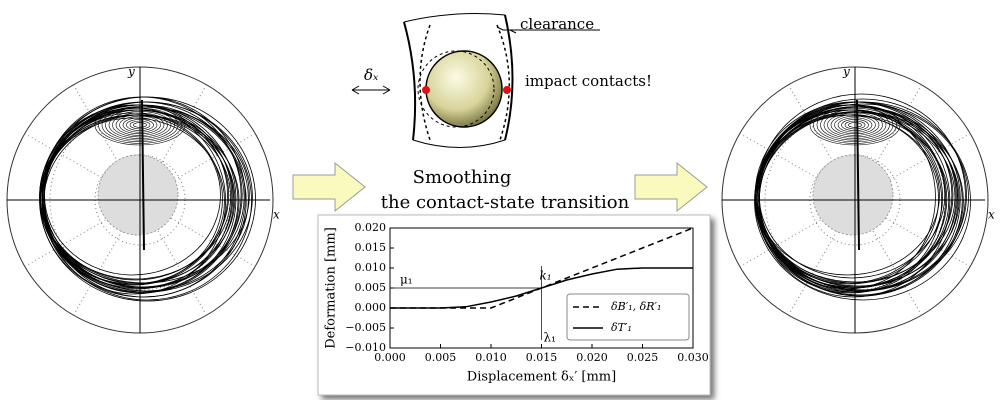  What do you see at coordinates (371, 90) in the screenshot?
I see `double-arrow` at bounding box center [371, 90].